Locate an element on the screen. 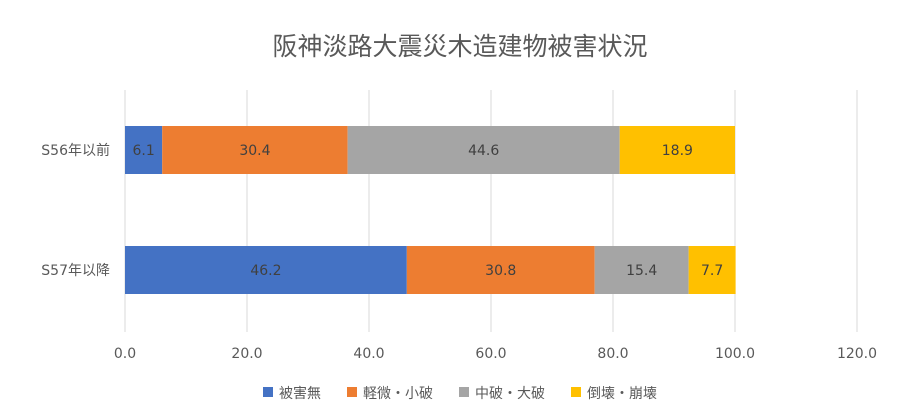 This screenshot has width=900, height=416. x-tick-label: 100.0 is located at coordinates (735, 354).